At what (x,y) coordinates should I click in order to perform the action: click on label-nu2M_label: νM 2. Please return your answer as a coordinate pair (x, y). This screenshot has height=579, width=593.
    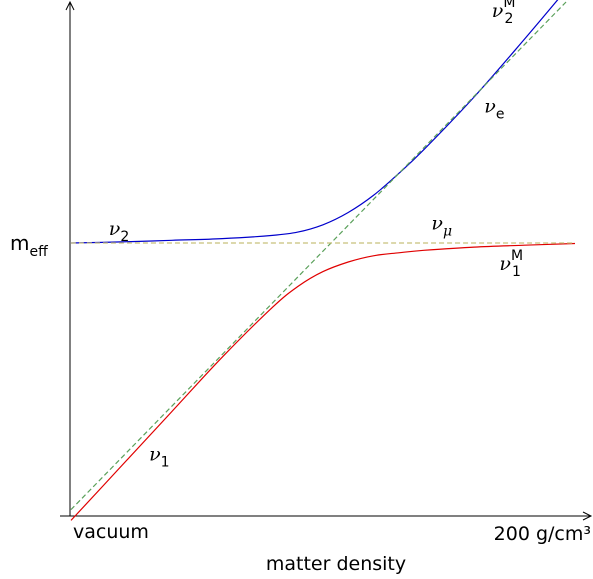
    Looking at the image, I should click on (504, 13).